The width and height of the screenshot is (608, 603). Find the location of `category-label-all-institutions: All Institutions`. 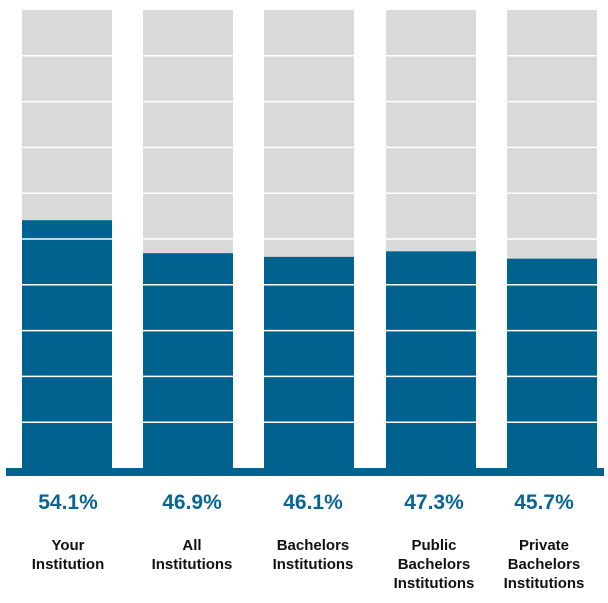

category-label-all-institutions: All Institutions is located at coordinates (192, 555).